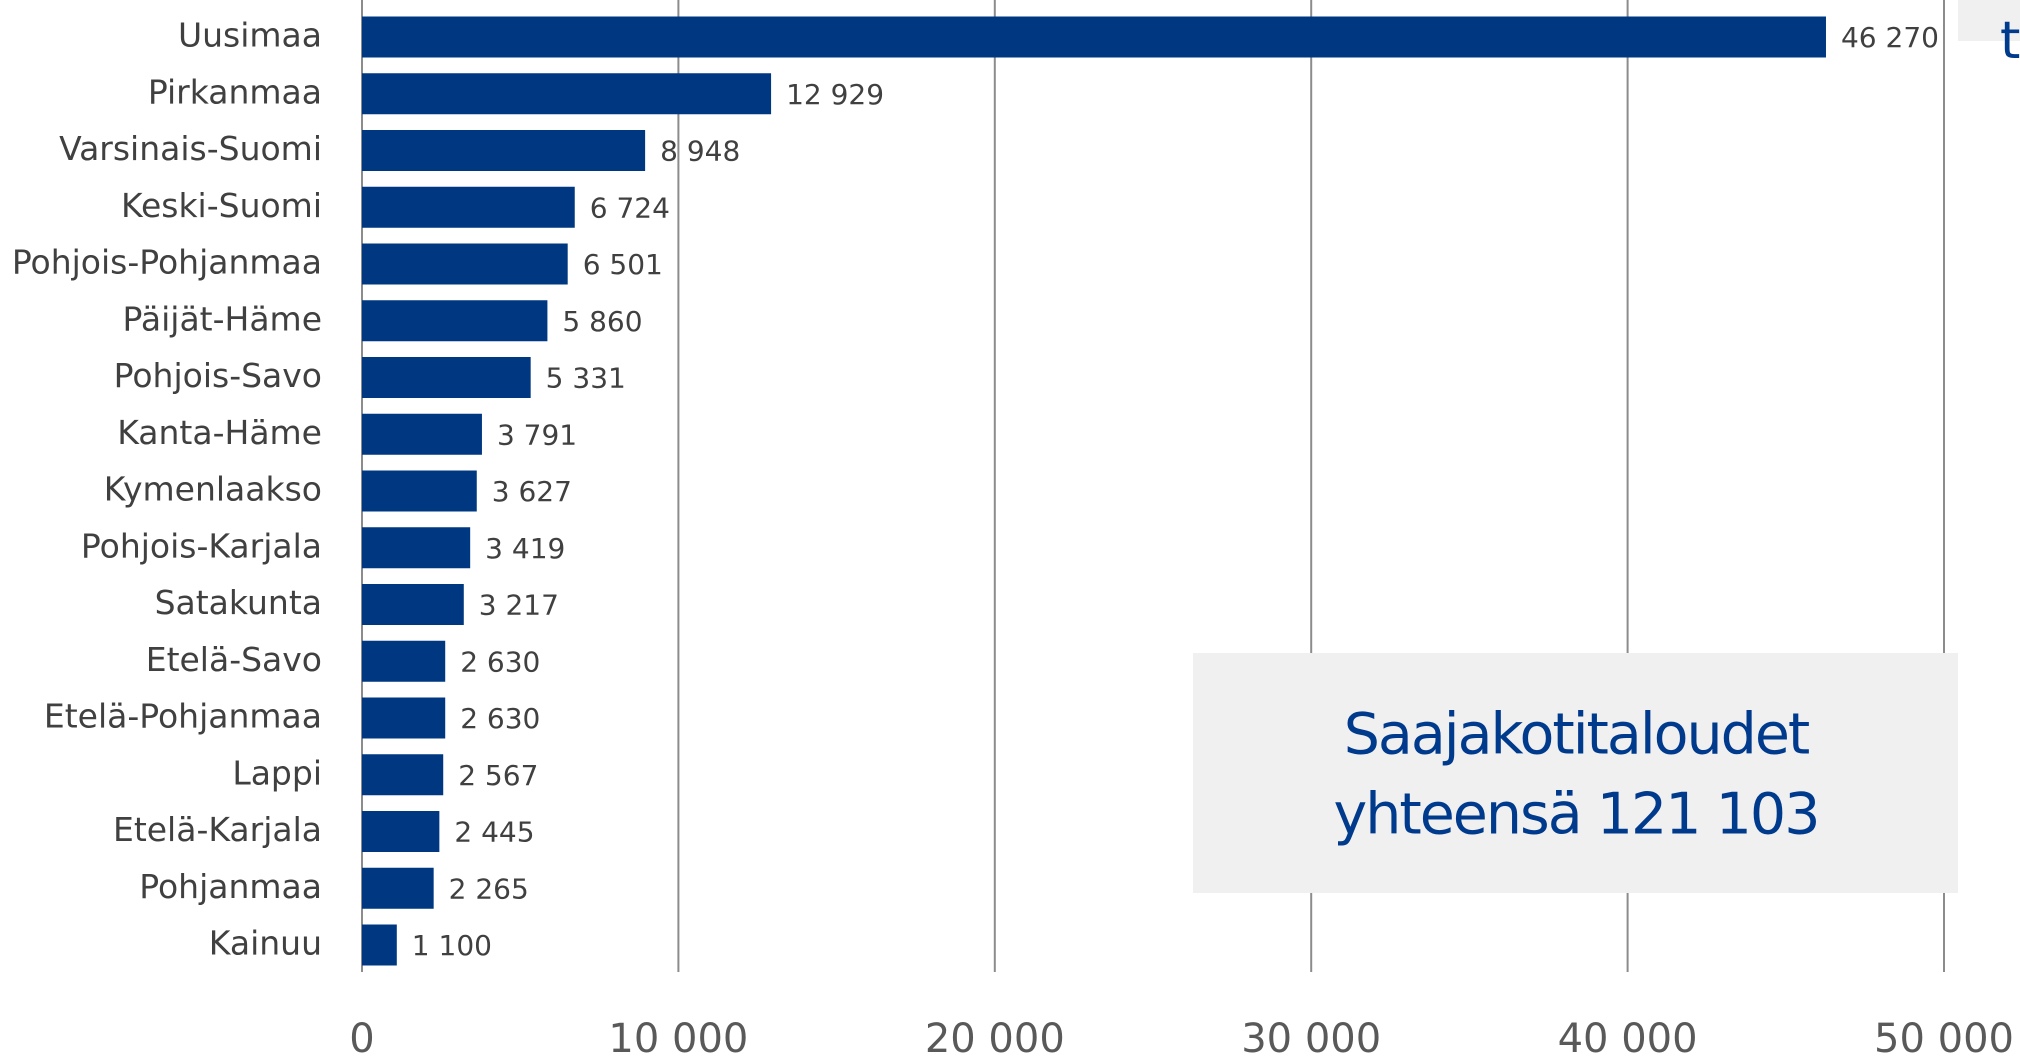 This screenshot has width=2020, height=1064. I want to click on x-tick-label: 40 000, so click(1628, 1039).